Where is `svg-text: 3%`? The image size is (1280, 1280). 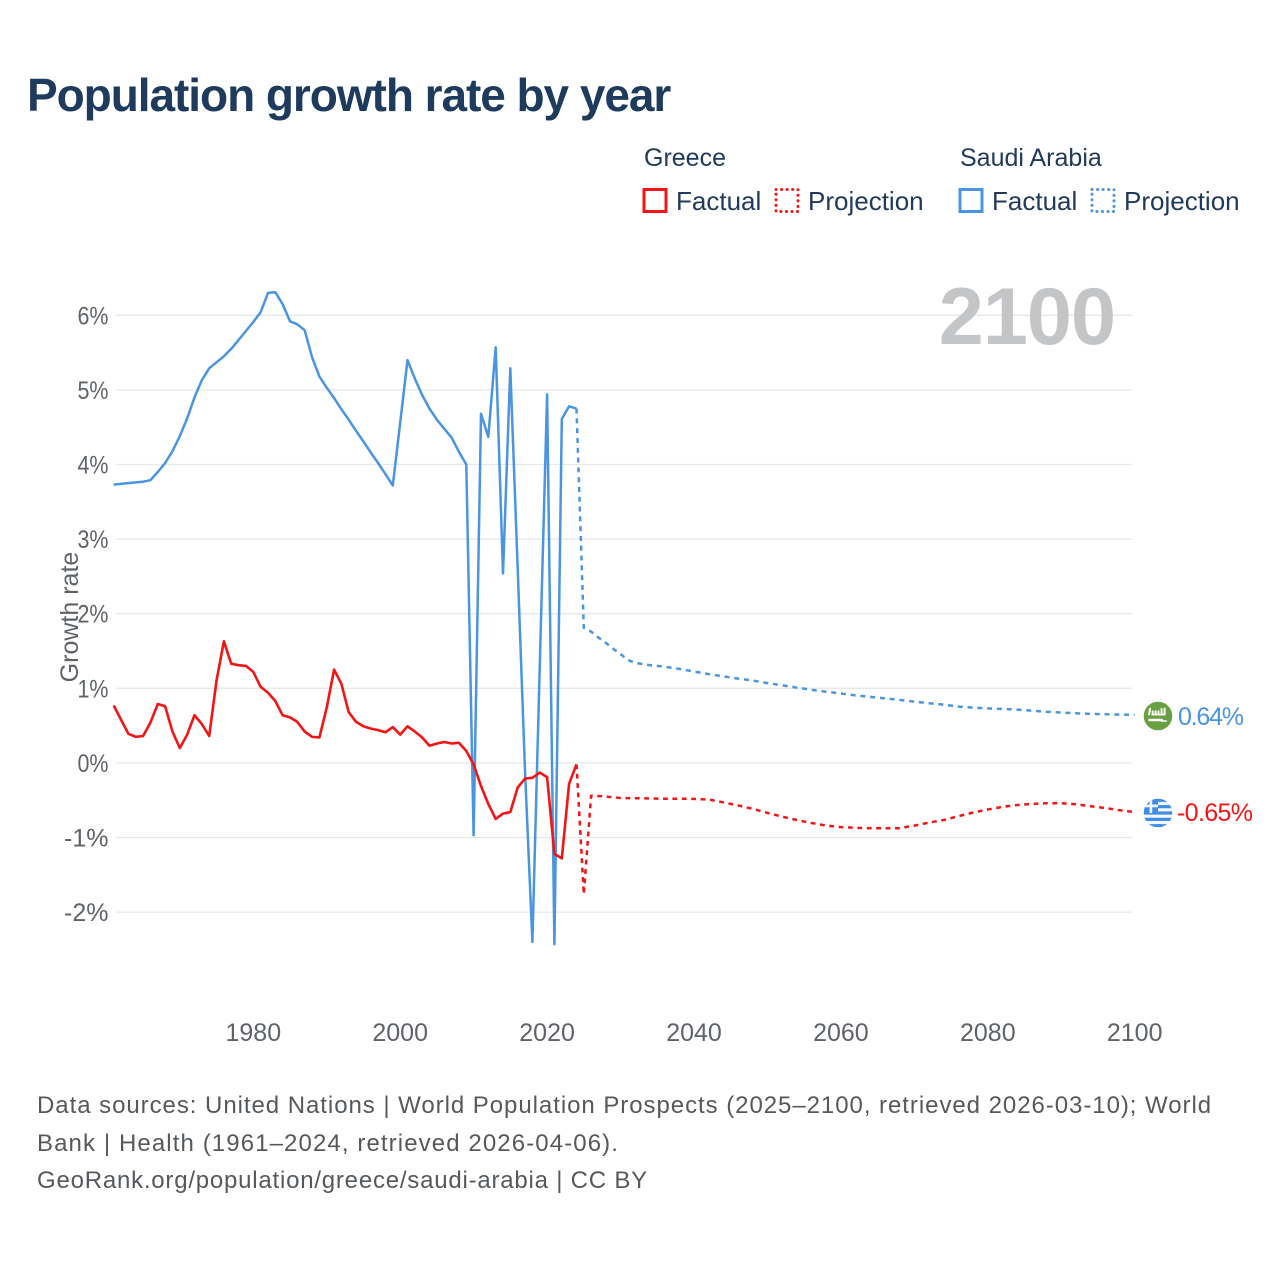 svg-text: 3% is located at coordinates (93, 540).